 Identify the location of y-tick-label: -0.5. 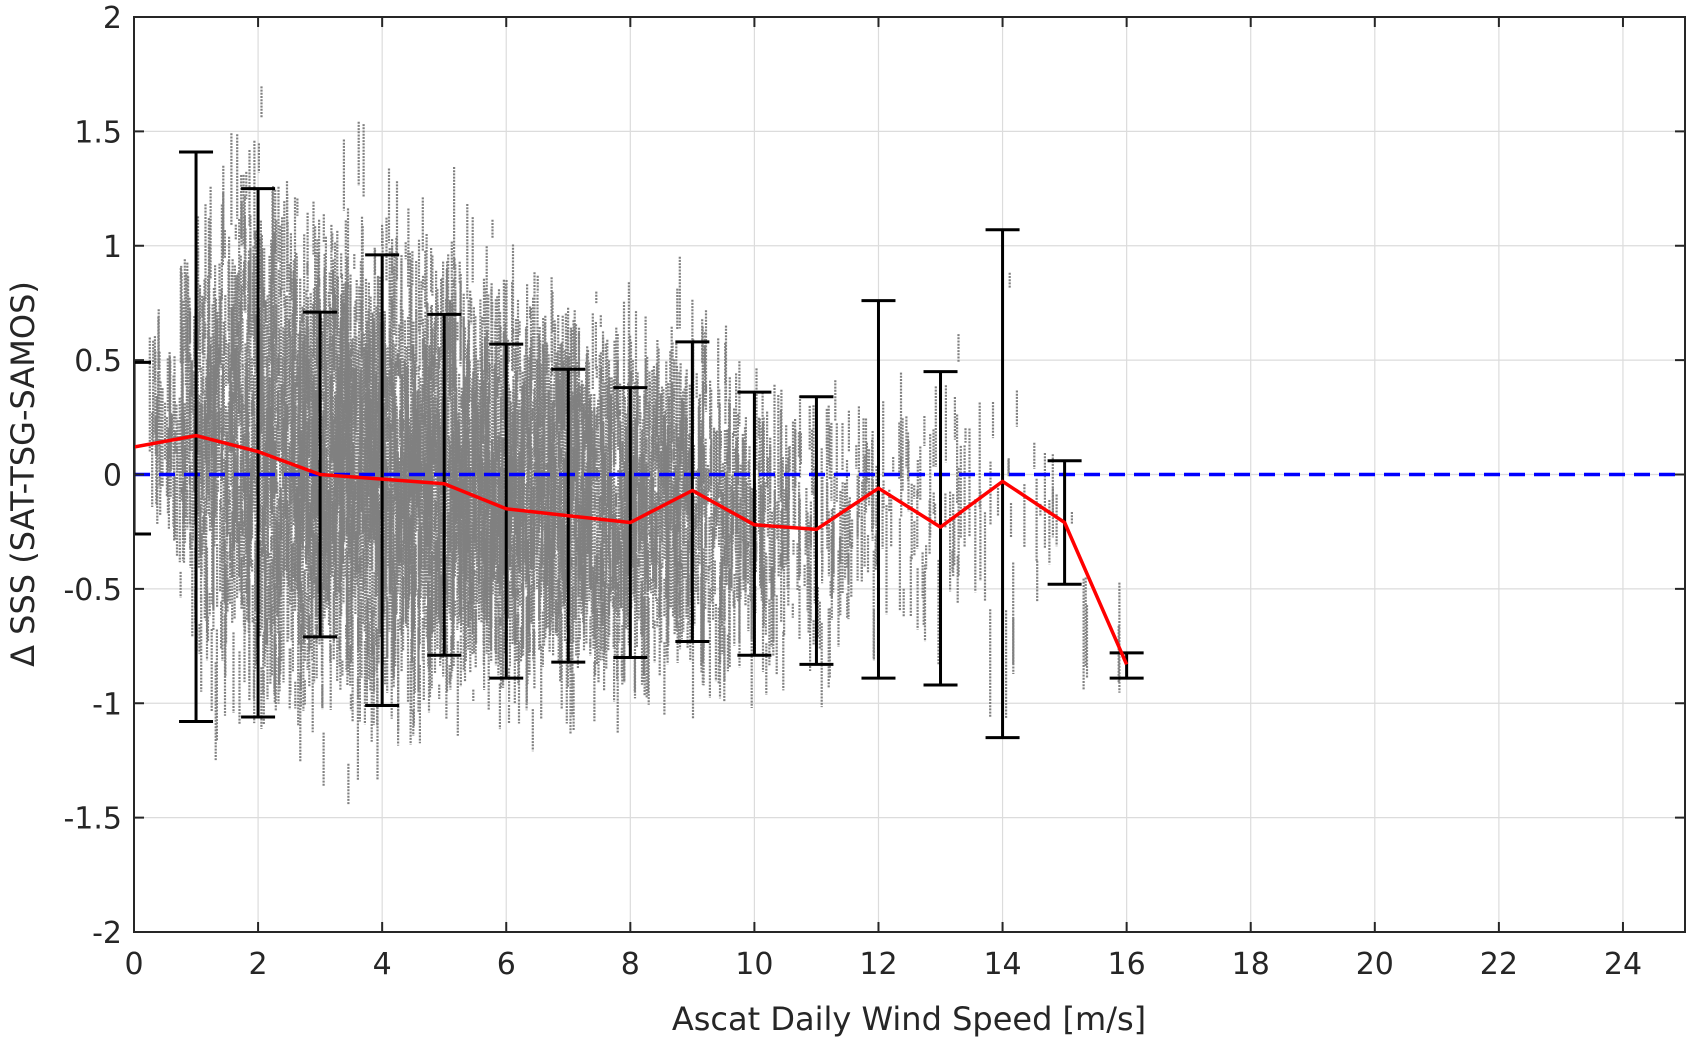
(92, 590).